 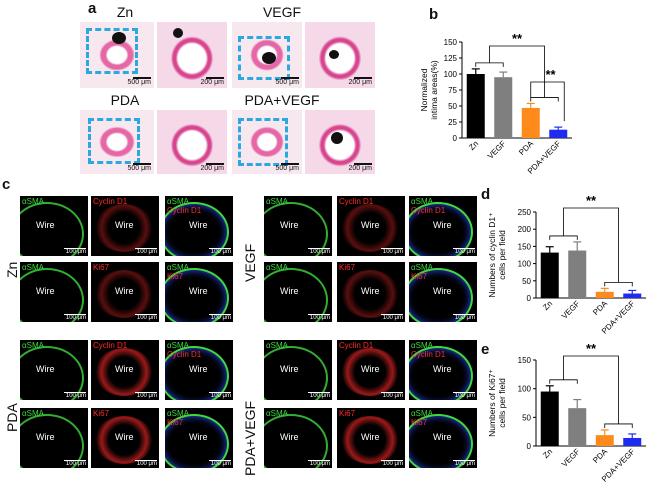 I want to click on y-tick-label: 125, so click(x=451, y=58).